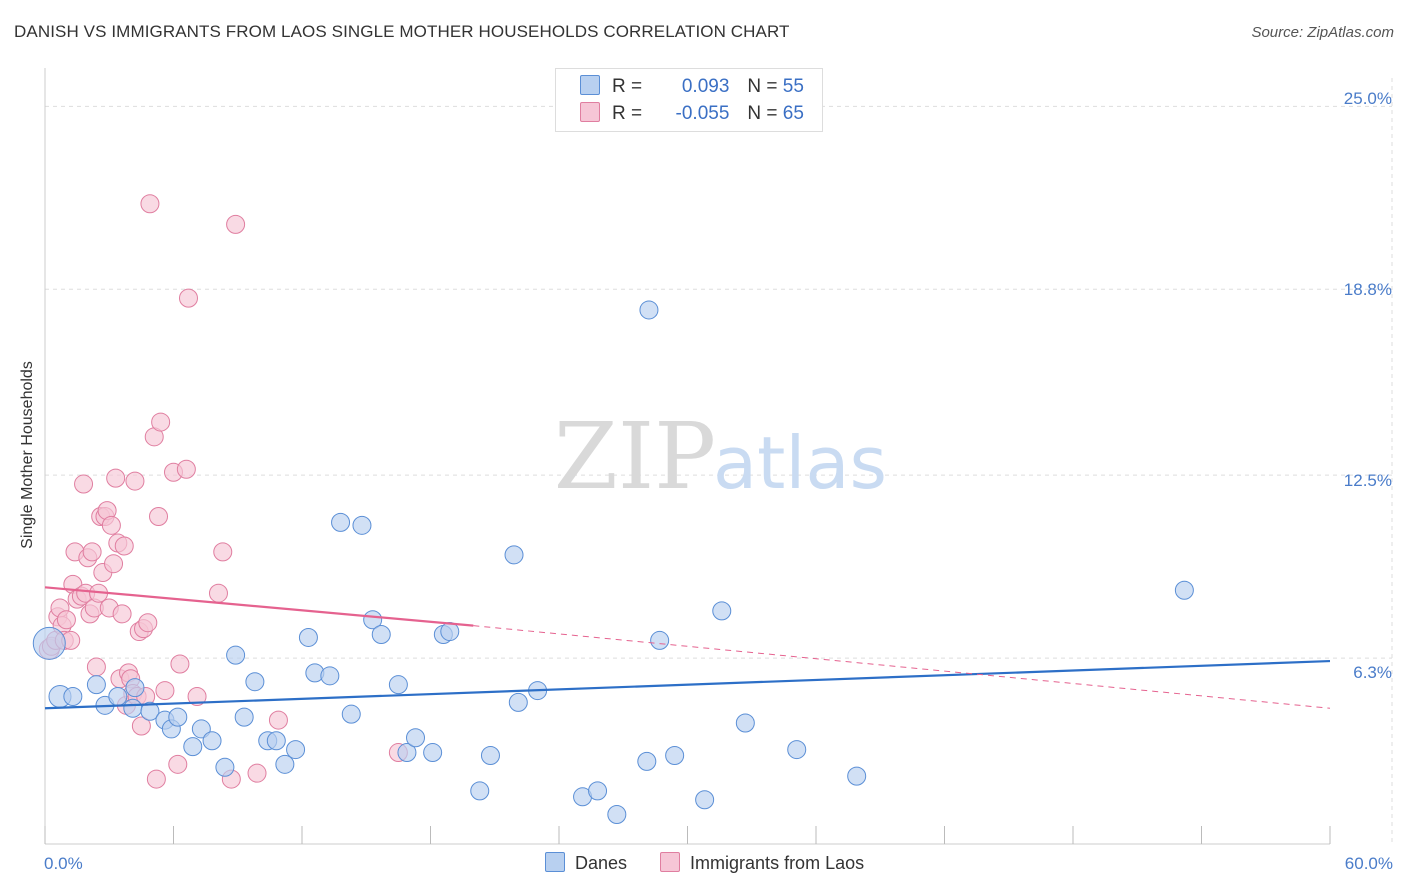 This screenshot has width=1406, height=892. Describe the element at coordinates (63, 863) in the screenshot. I see `x-tick-label: 0.0%` at that location.